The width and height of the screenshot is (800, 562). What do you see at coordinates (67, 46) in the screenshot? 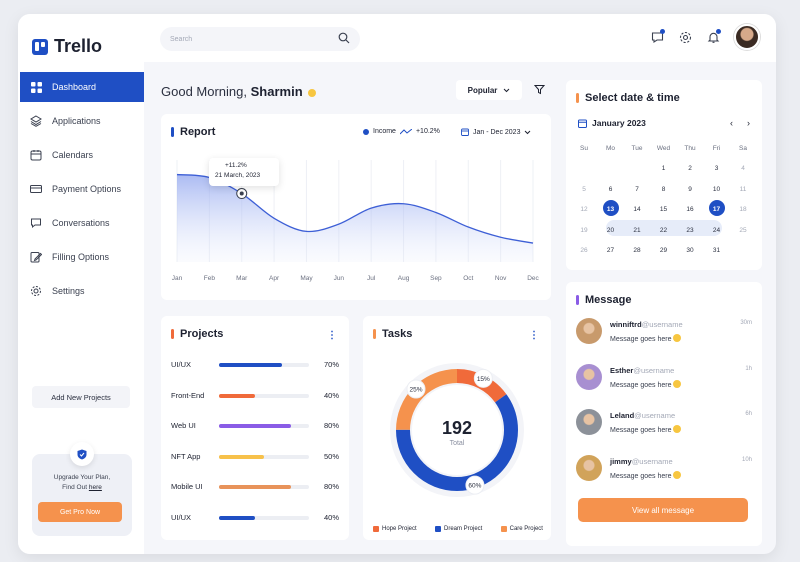
I see `logo: Trello` at bounding box center [67, 46].